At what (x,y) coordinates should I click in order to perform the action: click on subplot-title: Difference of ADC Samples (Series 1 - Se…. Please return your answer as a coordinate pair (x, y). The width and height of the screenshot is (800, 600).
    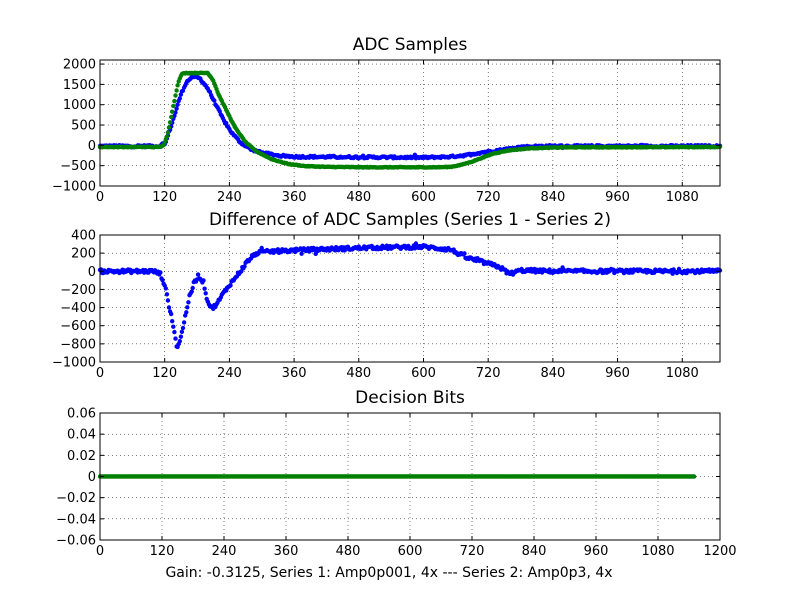
    Looking at the image, I should click on (410, 220).